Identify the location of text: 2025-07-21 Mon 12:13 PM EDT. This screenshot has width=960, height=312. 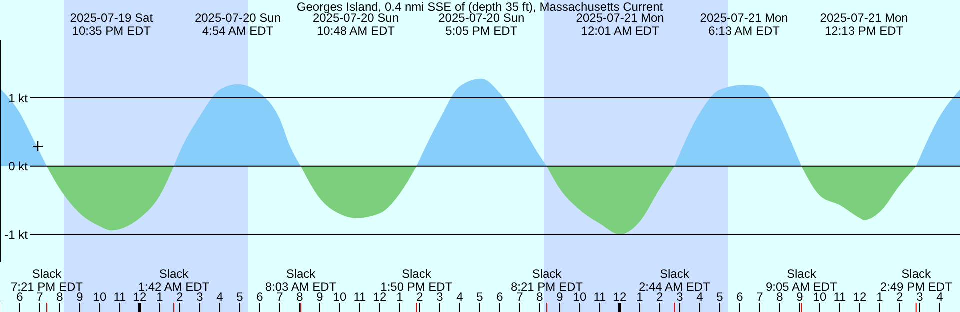
(864, 24).